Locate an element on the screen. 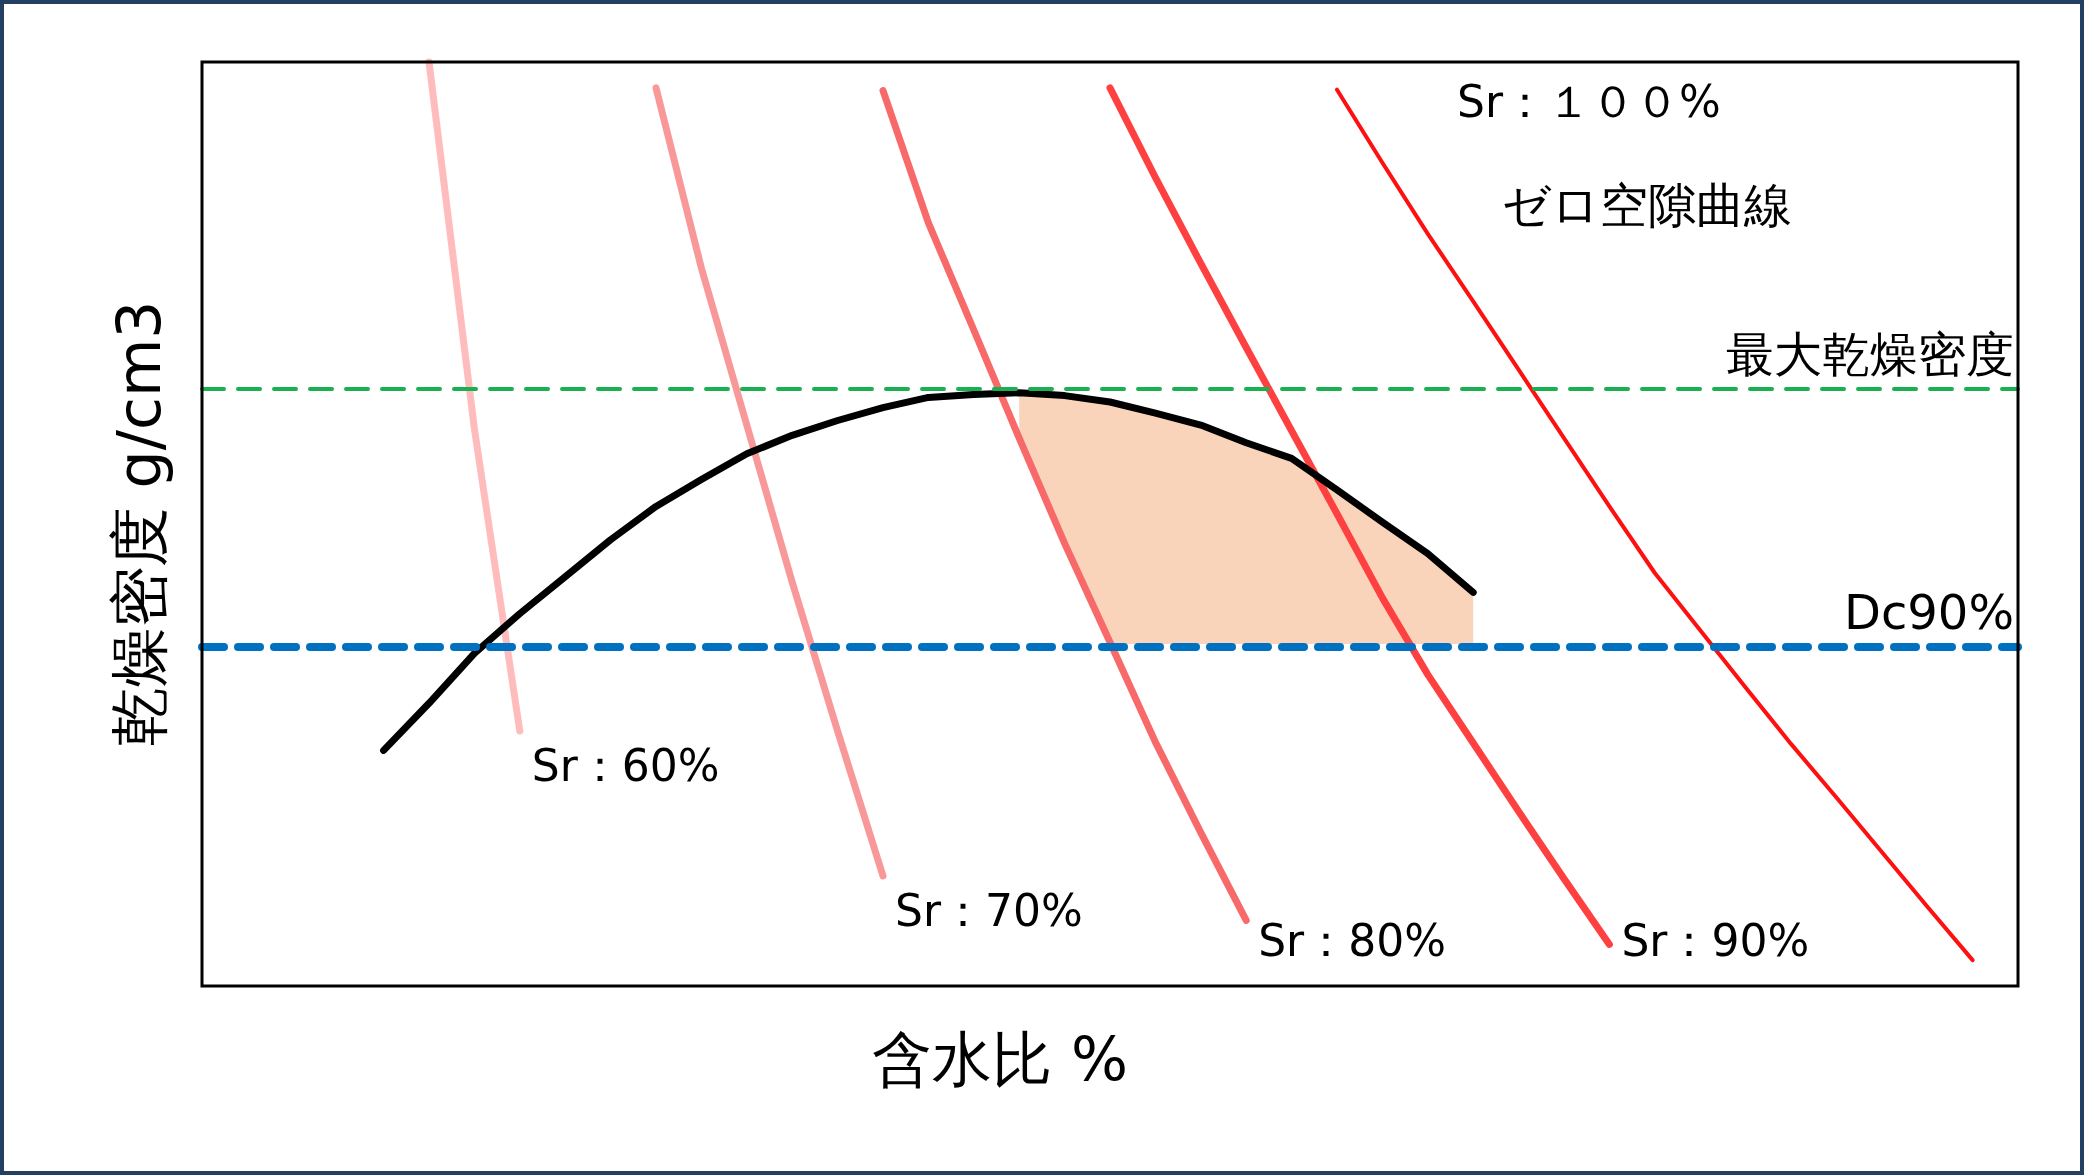  ref-line-label: Dc90% is located at coordinates (1928, 611).